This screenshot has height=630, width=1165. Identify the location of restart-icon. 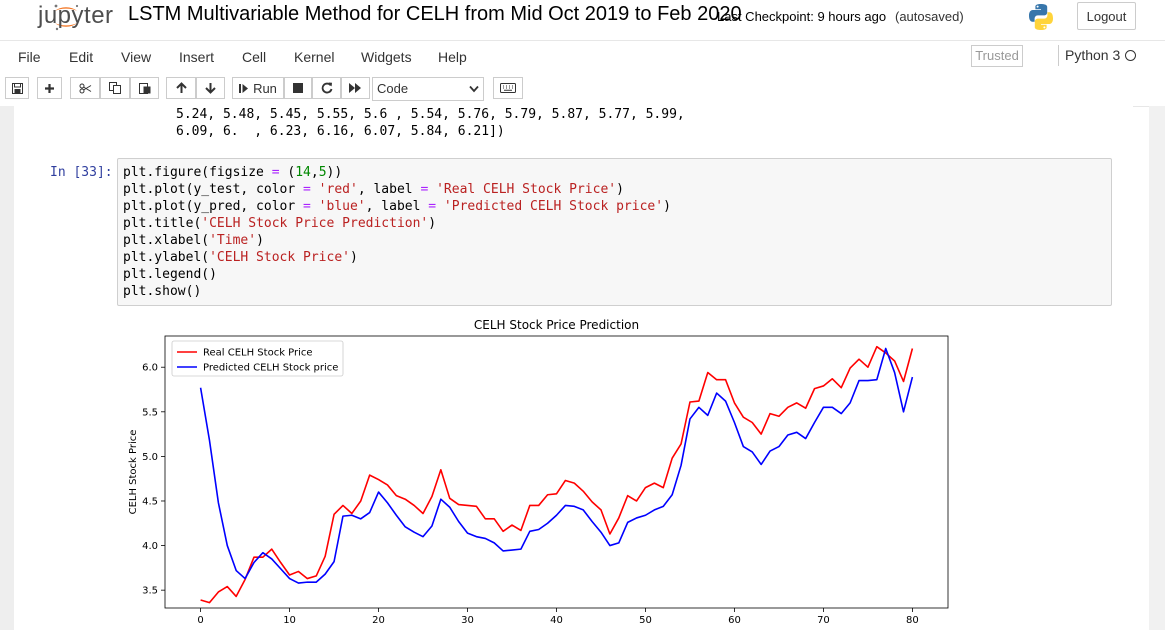
(326, 88).